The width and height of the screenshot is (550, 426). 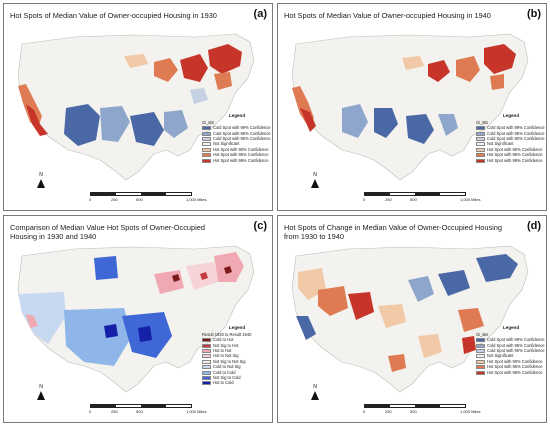 I want to click on legend-item: Not Sig to Not Sig, so click(x=237, y=362).